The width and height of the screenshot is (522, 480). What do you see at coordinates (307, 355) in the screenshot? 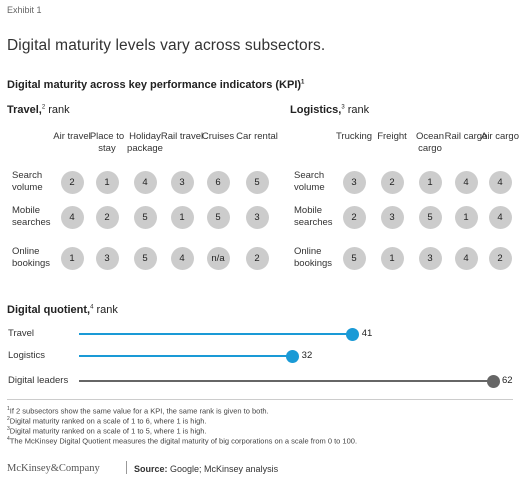
I see `dq-value-label: 32` at bounding box center [307, 355].